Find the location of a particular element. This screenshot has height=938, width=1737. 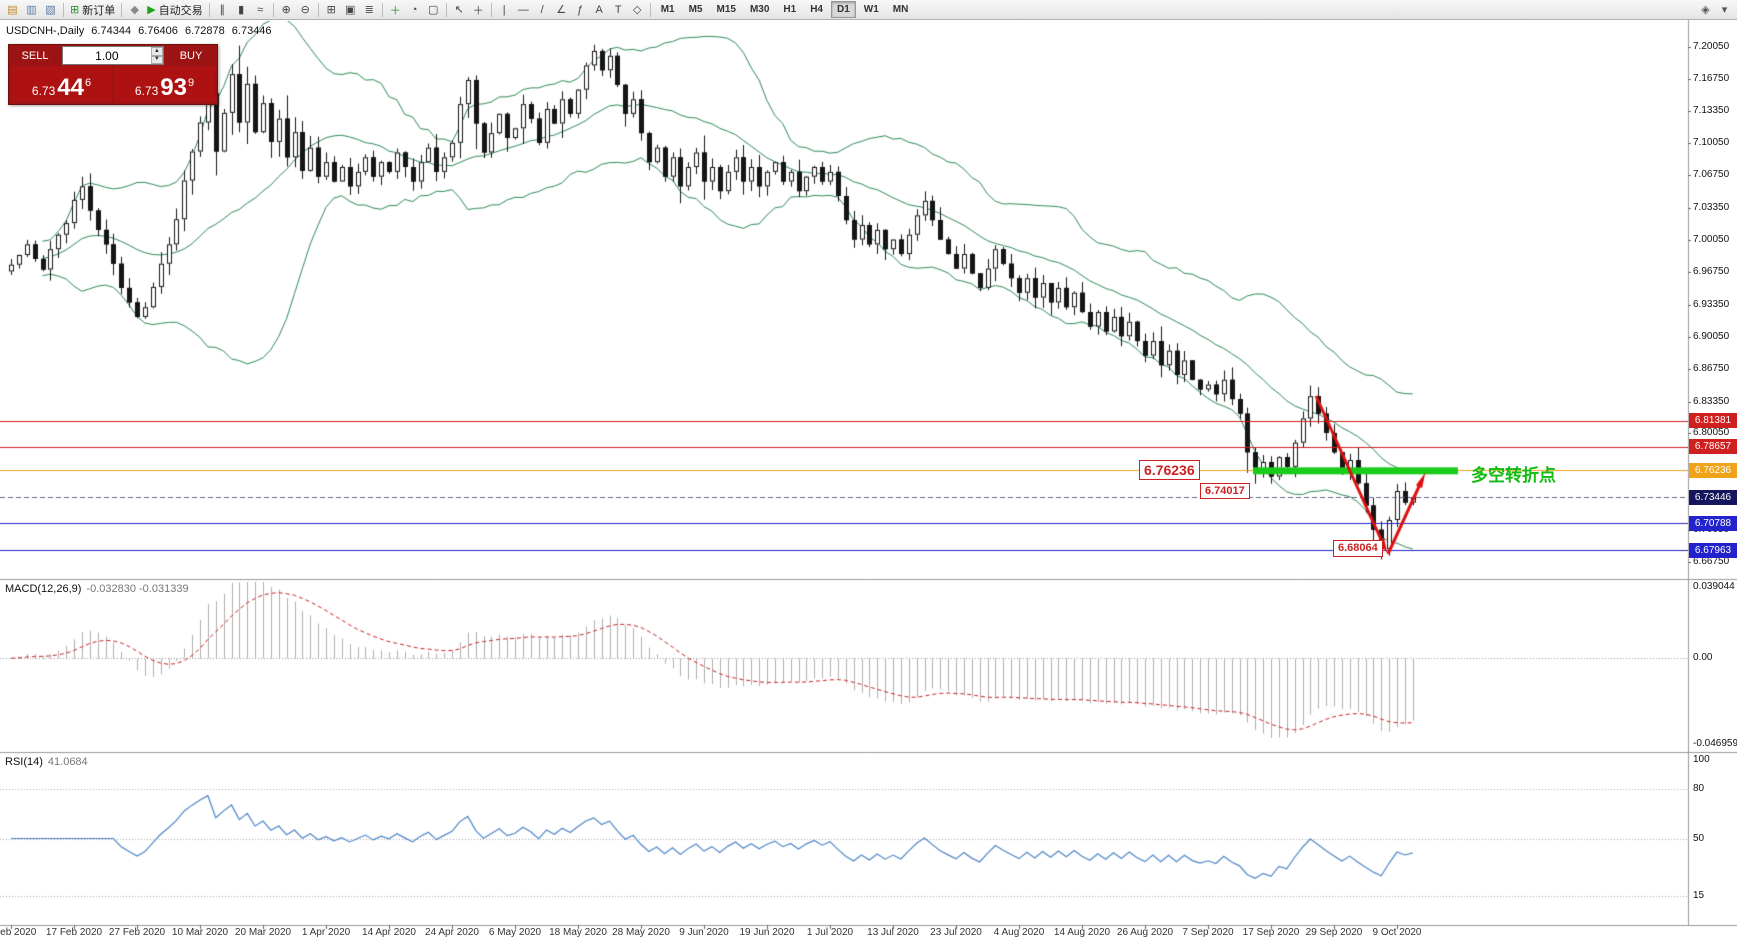

timeframe-m5-button: M5 is located at coordinates (695, 9).